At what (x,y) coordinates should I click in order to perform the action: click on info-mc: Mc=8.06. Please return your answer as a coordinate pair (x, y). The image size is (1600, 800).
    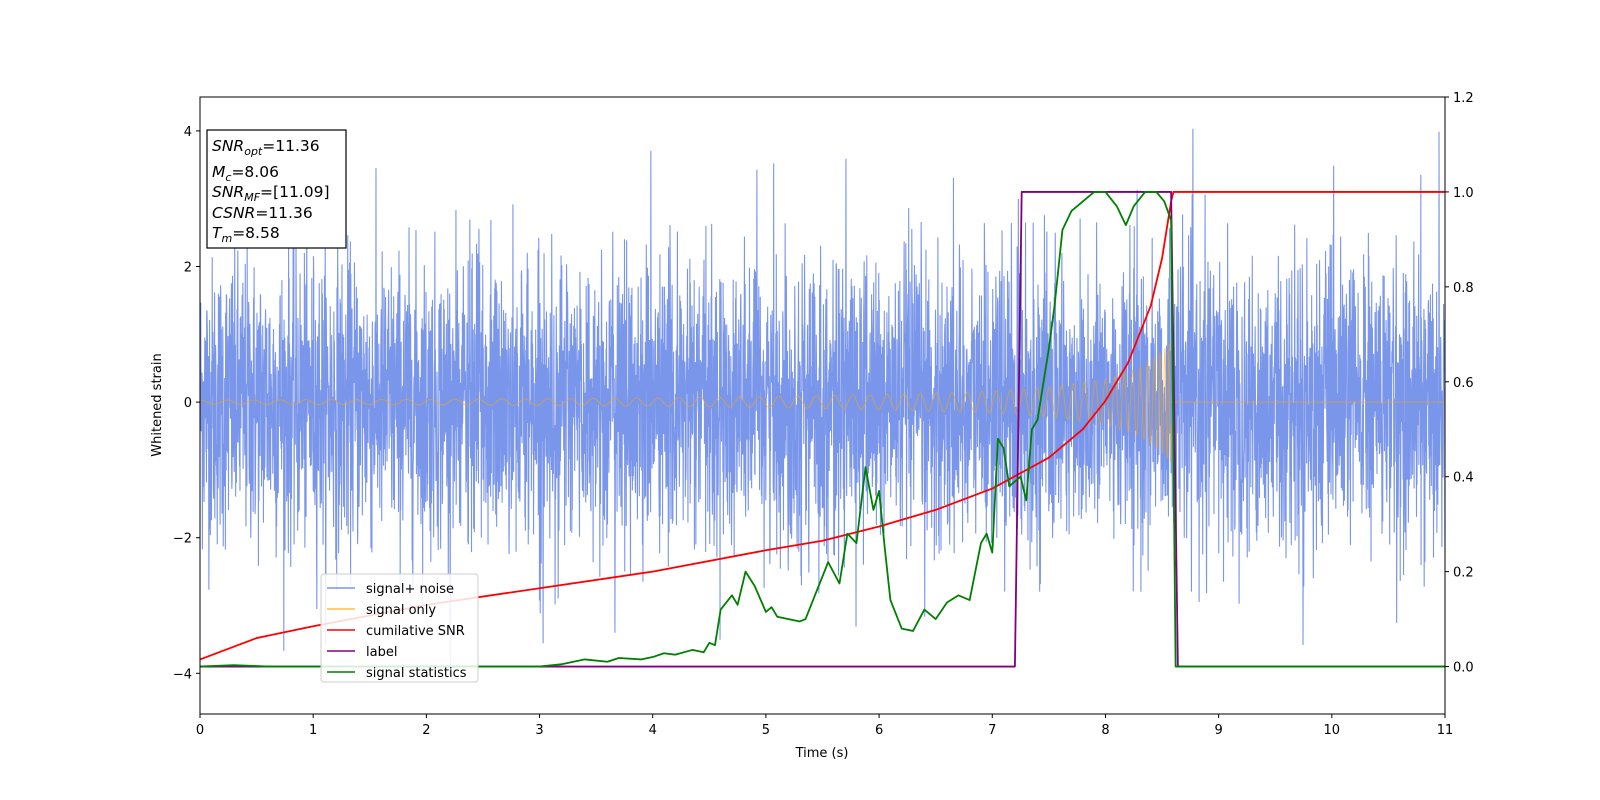
    Looking at the image, I should click on (245, 173).